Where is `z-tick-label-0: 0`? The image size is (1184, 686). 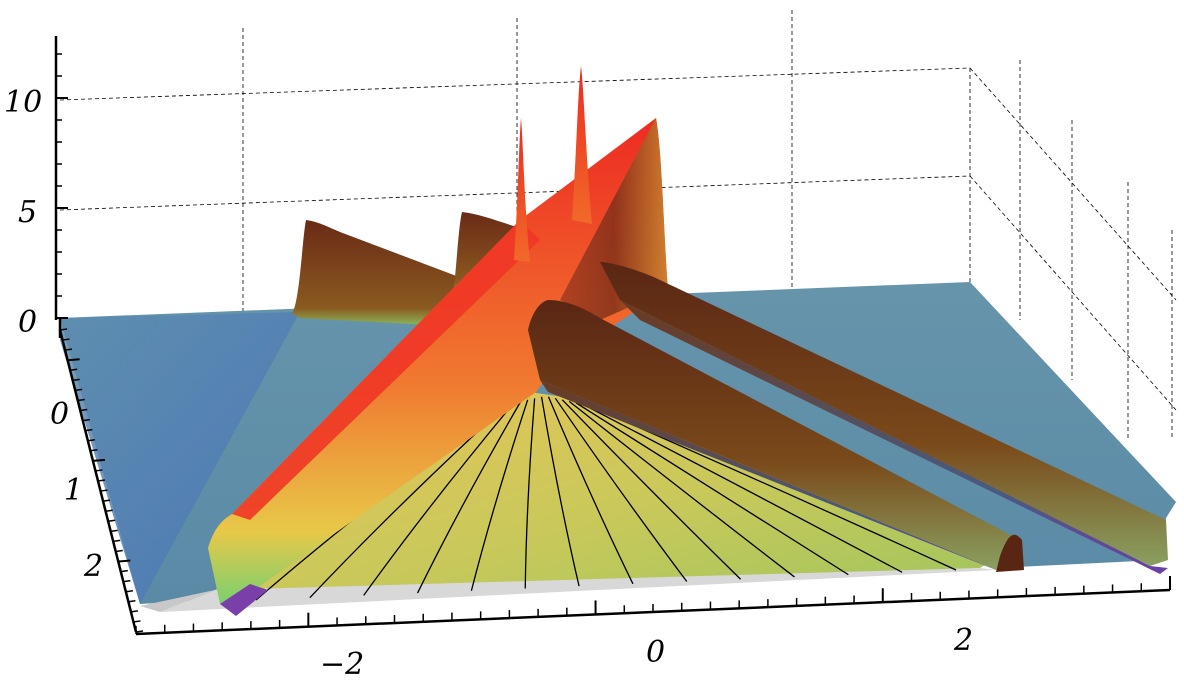 z-tick-label-0: 0 is located at coordinates (27, 322).